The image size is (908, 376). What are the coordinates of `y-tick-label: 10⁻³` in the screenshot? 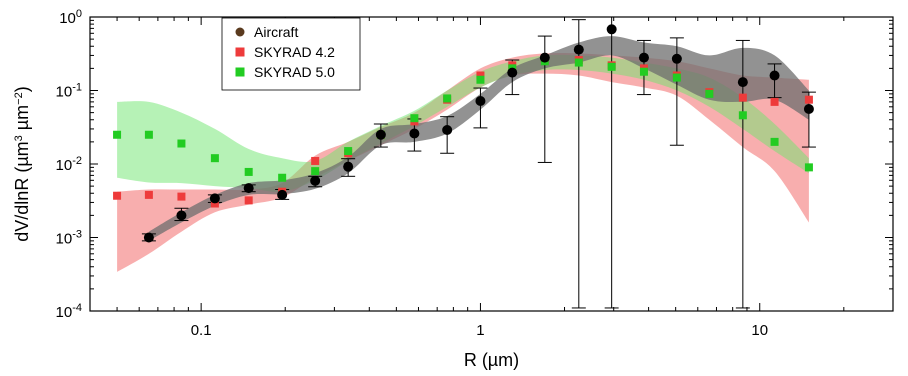 It's located at (69, 238).